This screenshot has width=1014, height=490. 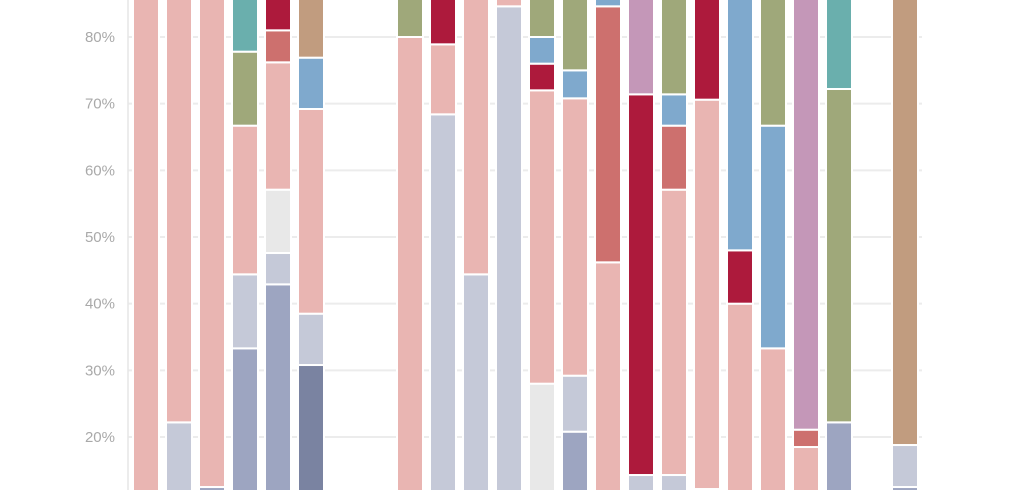 I want to click on y-tick-label: 30%, so click(x=100, y=370).